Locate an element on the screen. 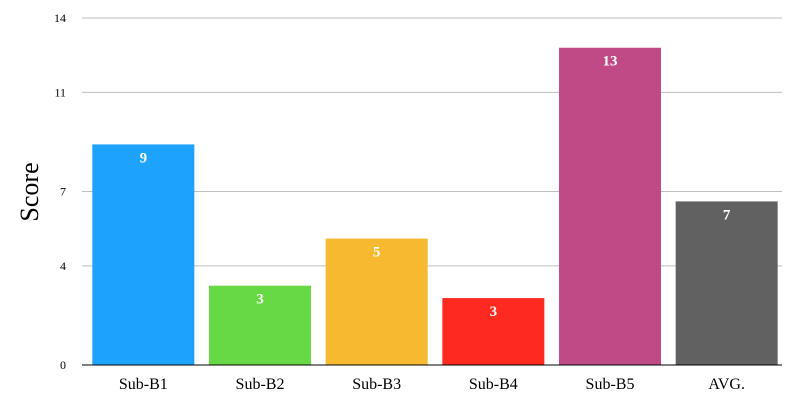 This screenshot has height=400, width=792. category-label: Sub-B4 is located at coordinates (493, 384).